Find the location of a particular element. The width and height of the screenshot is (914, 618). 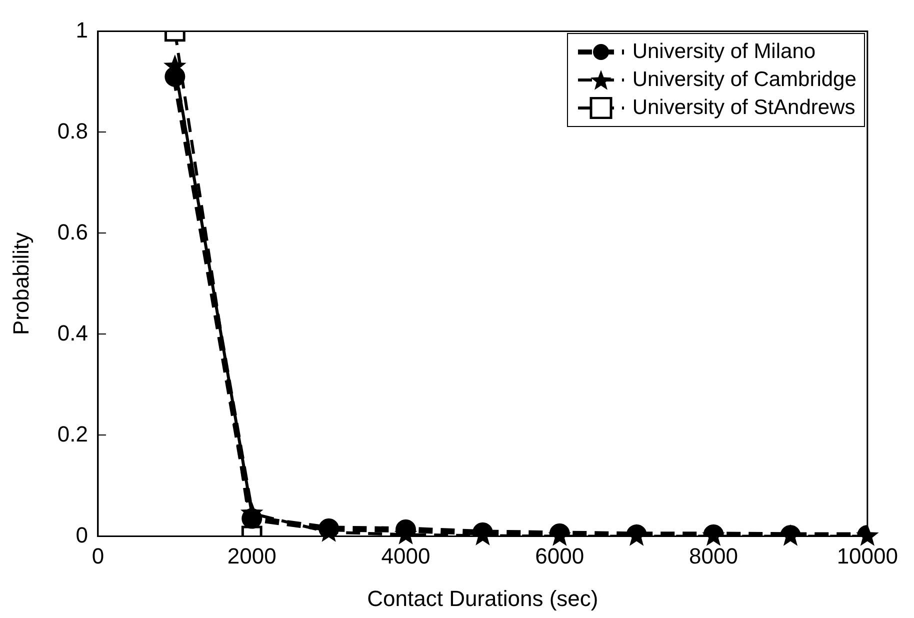

point is located at coordinates (713, 535).